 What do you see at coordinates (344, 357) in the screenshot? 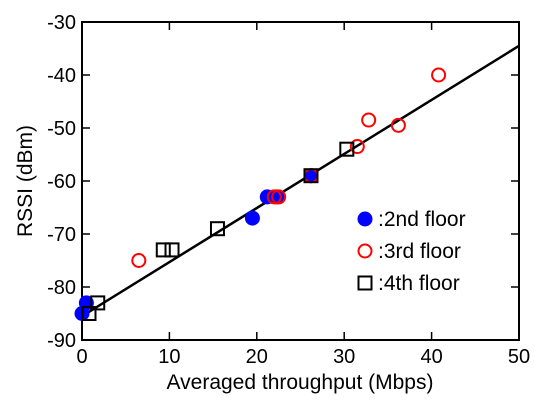
I see `x-tick-label: 30` at bounding box center [344, 357].